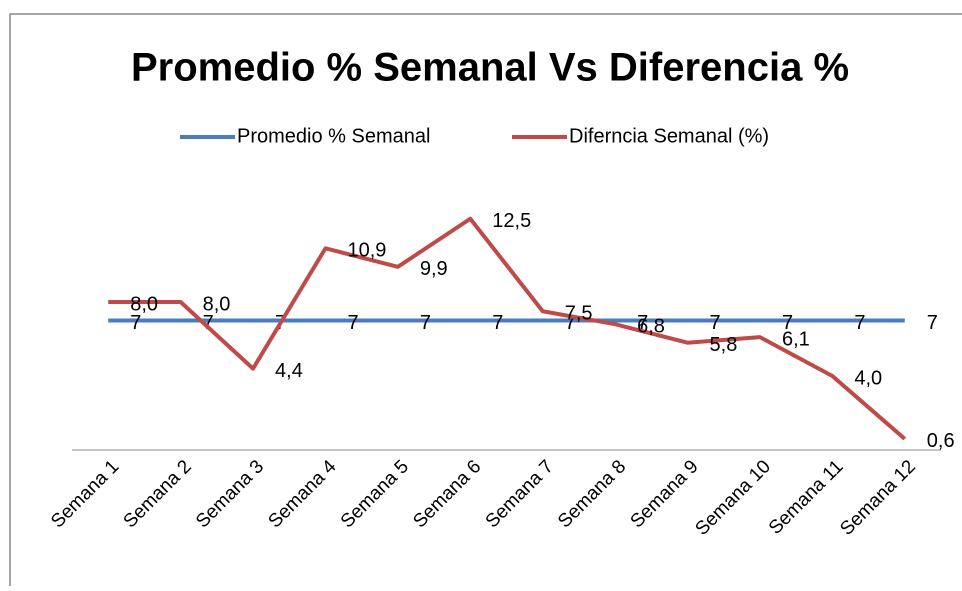 Image resolution: width=962 pixels, height=591 pixels. What do you see at coordinates (511, 221) in the screenshot?
I see `data-label: 12,5` at bounding box center [511, 221].